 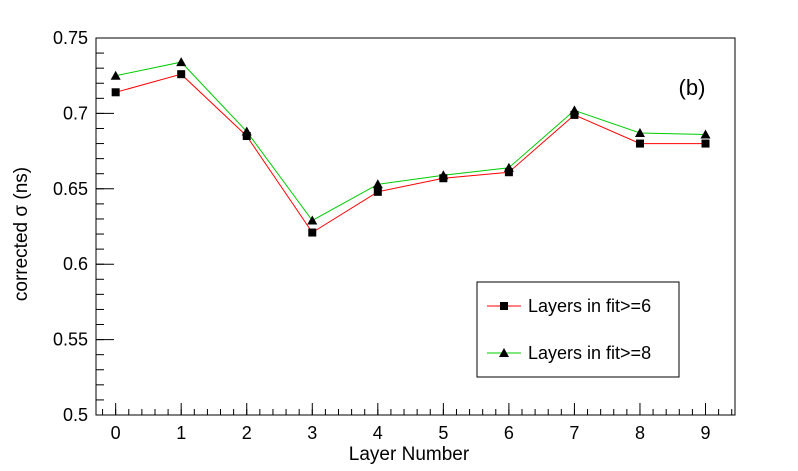 What do you see at coordinates (75, 113) in the screenshot?
I see `y-tick-label: 0.7` at bounding box center [75, 113].